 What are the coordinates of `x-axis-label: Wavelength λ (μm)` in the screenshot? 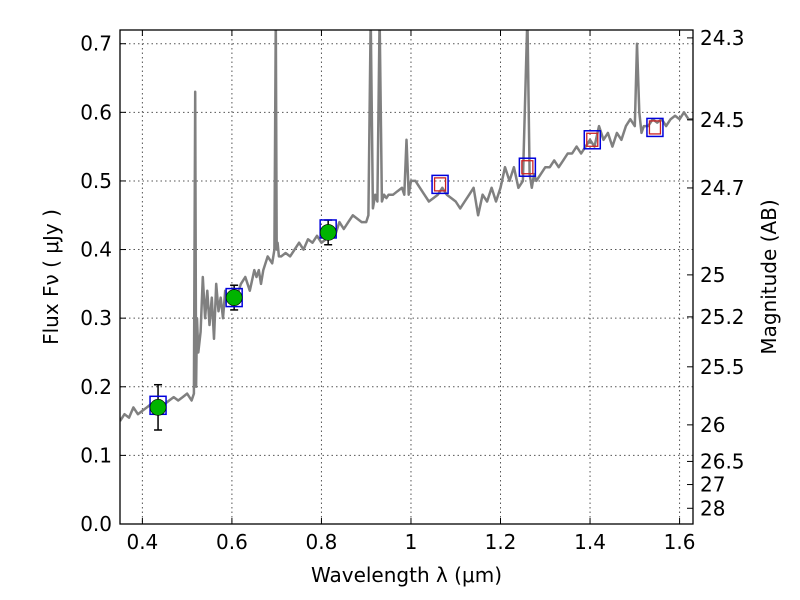 It's located at (406, 575).